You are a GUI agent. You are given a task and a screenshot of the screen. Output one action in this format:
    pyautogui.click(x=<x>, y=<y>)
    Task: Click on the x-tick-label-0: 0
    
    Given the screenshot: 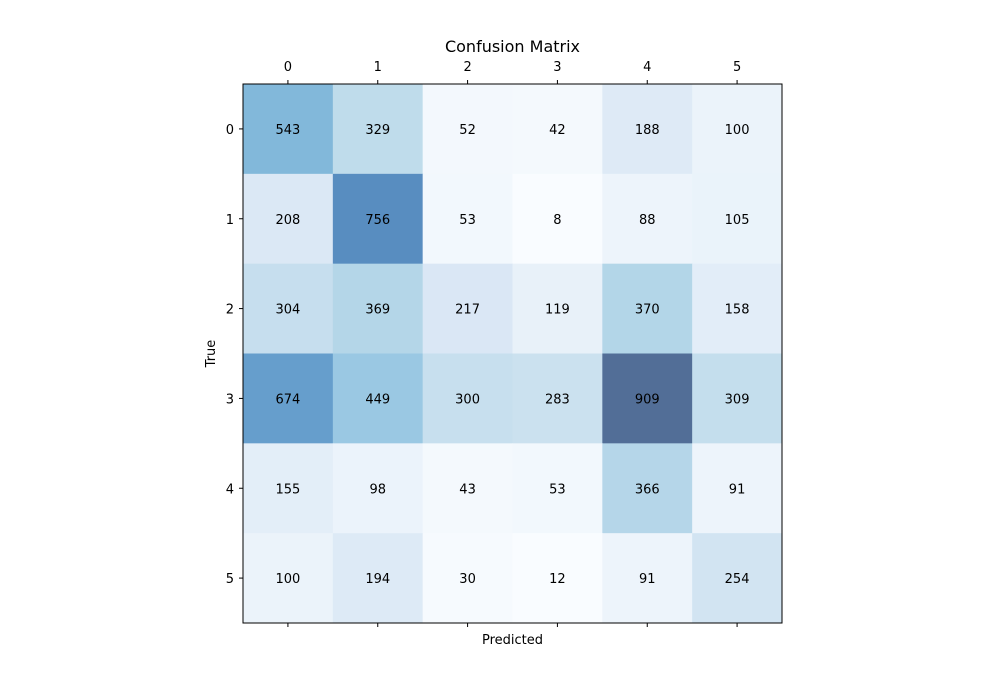 What is the action you would take?
    pyautogui.click(x=288, y=67)
    